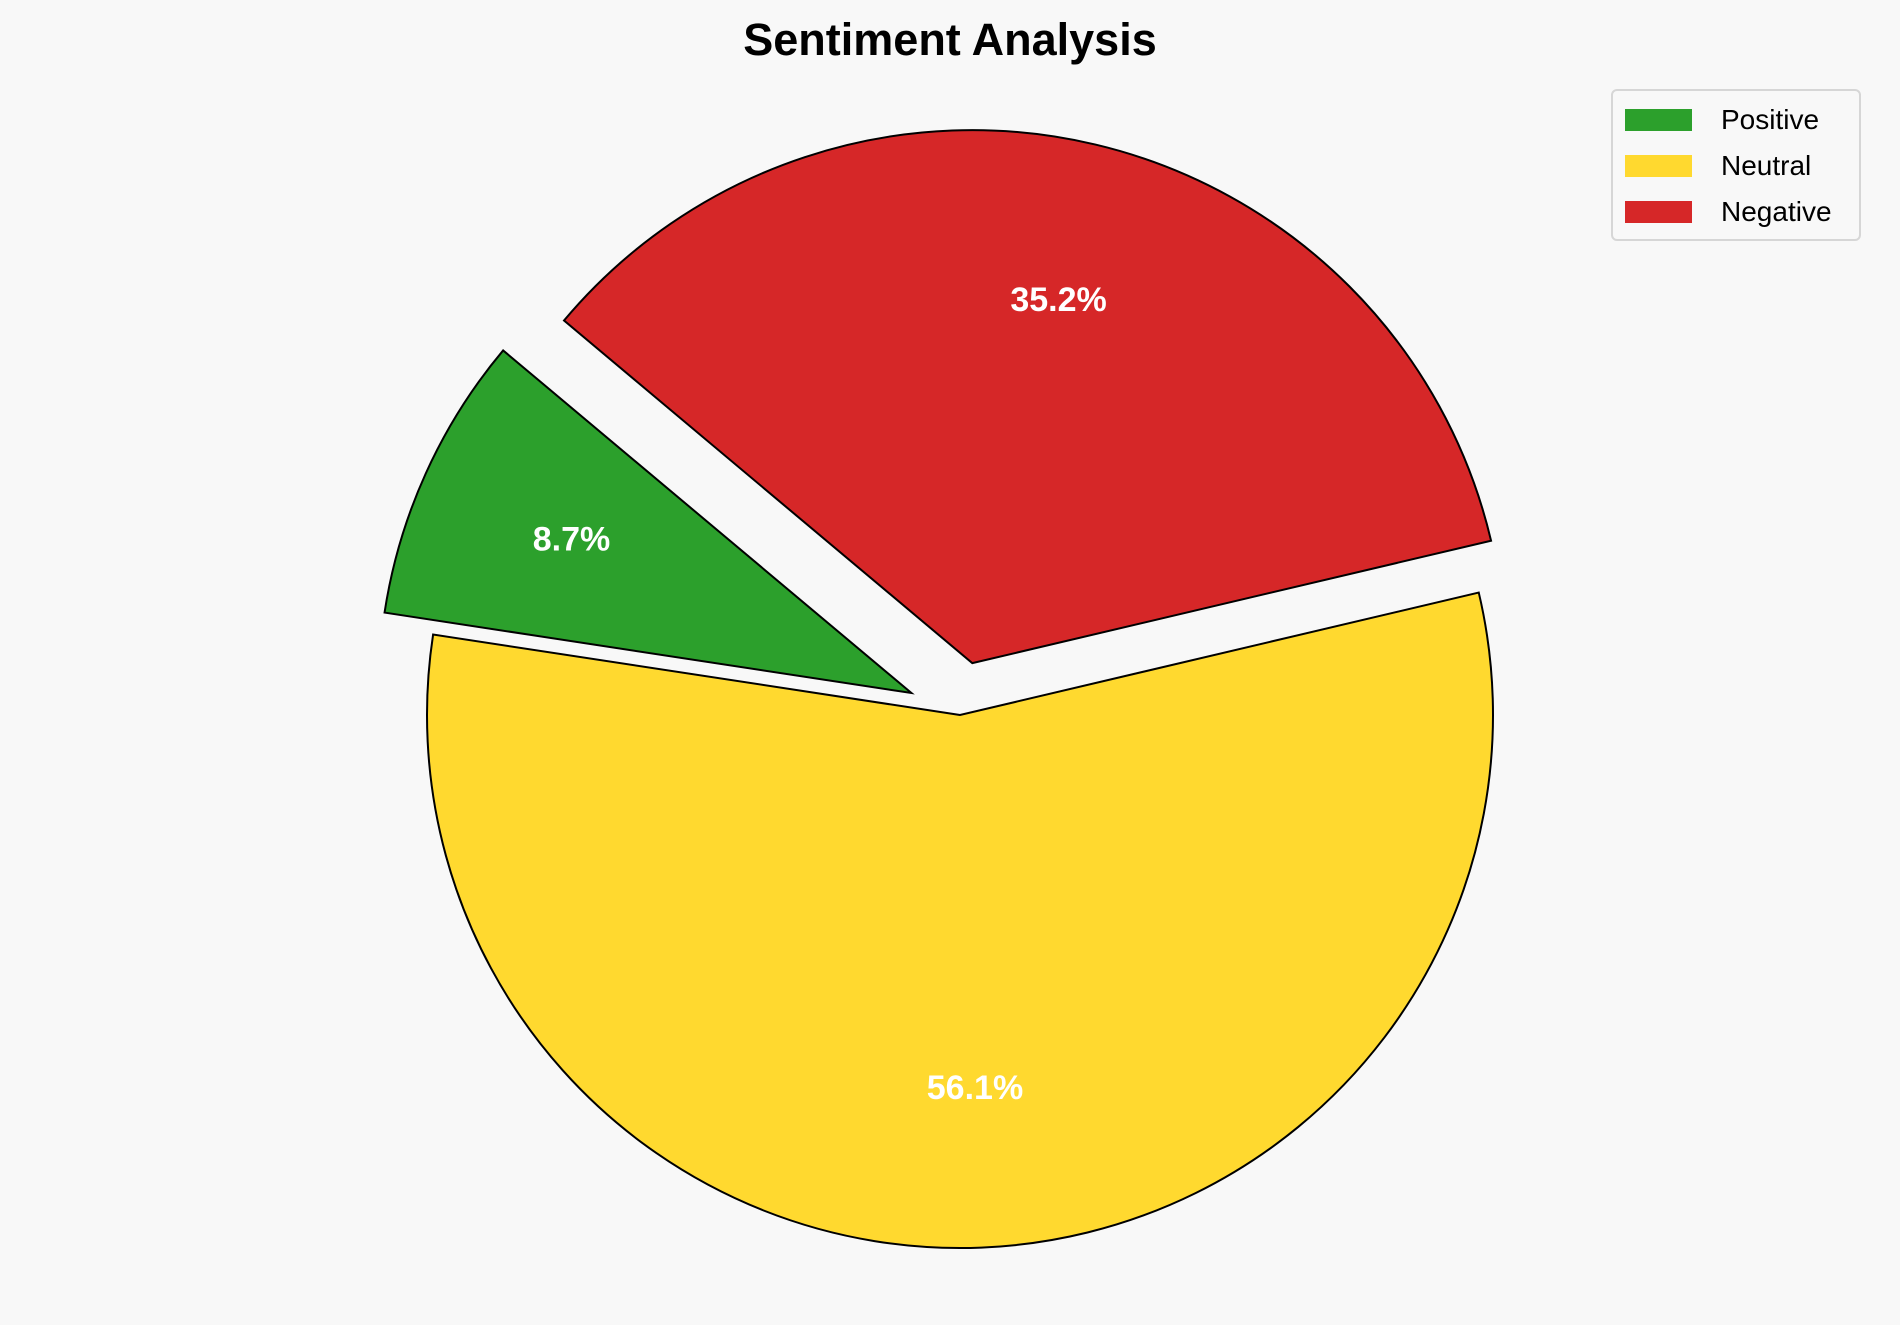  What do you see at coordinates (1776, 211) in the screenshot?
I see `legend-label-negative: Negative` at bounding box center [1776, 211].